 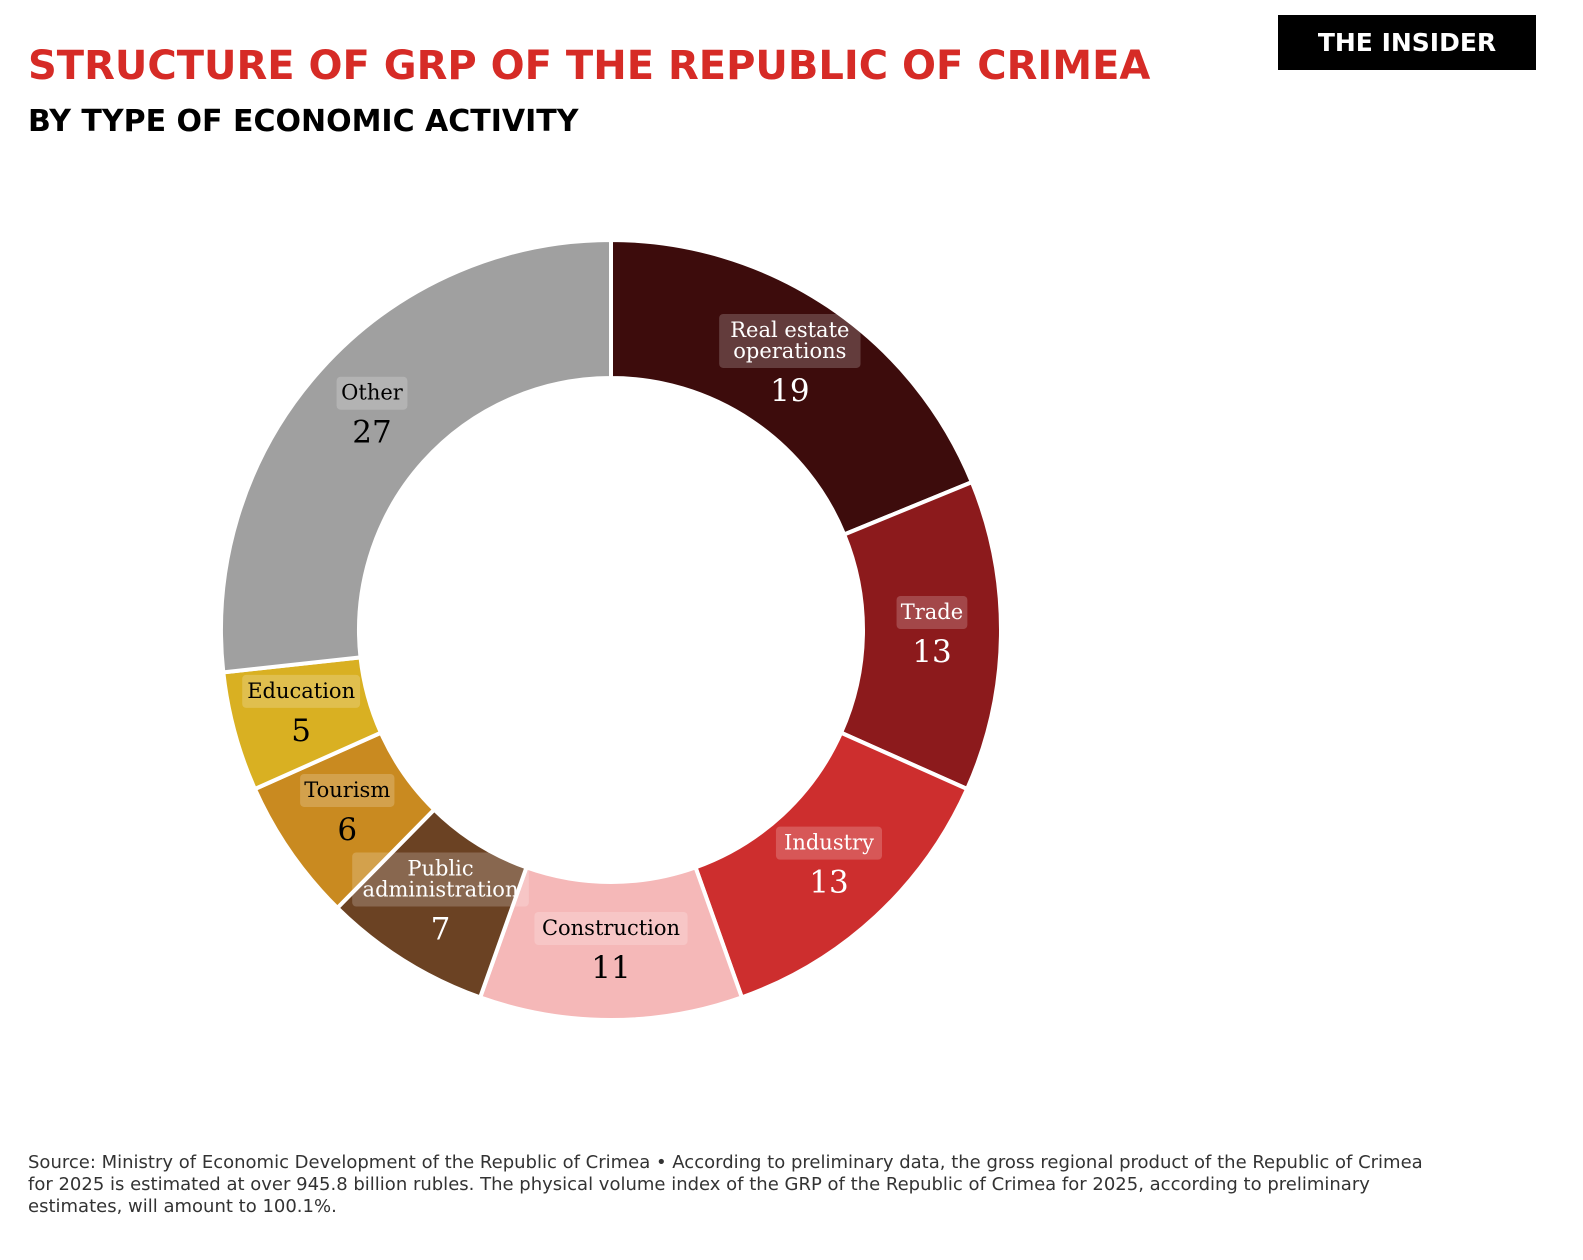 What do you see at coordinates (1407, 42) in the screenshot?
I see `brand-logo: THE INSIDER` at bounding box center [1407, 42].